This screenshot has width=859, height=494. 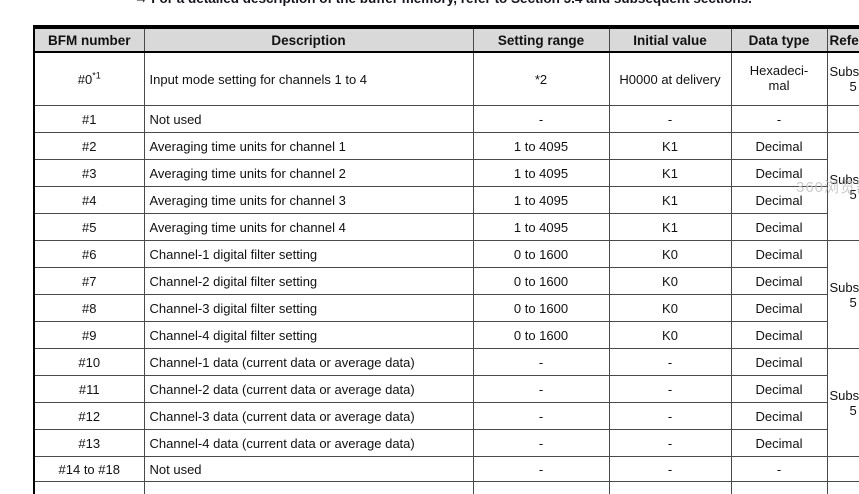 What do you see at coordinates (308, 173) in the screenshot?
I see `description-cell: Averaging time units for channel 2` at bounding box center [308, 173].